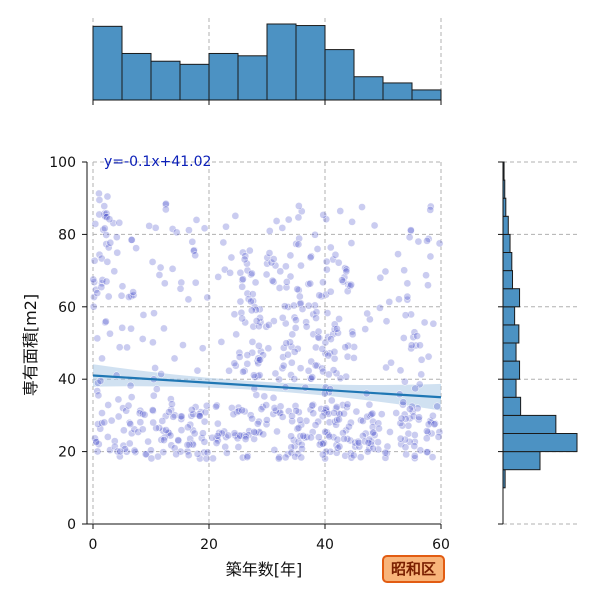 The height and width of the screenshot is (600, 600). Describe the element at coordinates (67, 235) in the screenshot. I see `y-tick-label: 80` at that location.